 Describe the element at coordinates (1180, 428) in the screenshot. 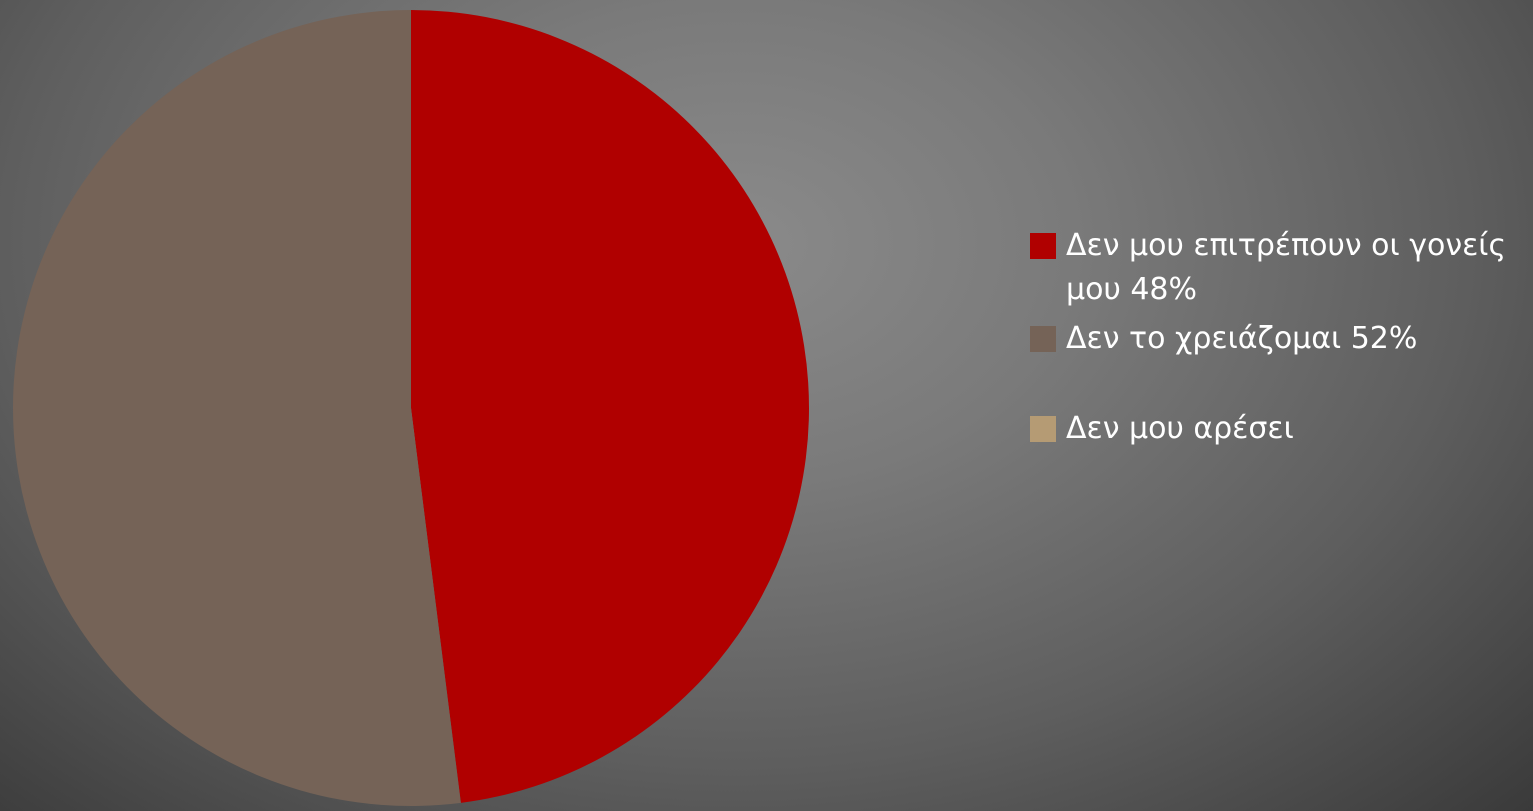

I see `legend-label-dont-like: Δεν μου αρέσει` at that location.